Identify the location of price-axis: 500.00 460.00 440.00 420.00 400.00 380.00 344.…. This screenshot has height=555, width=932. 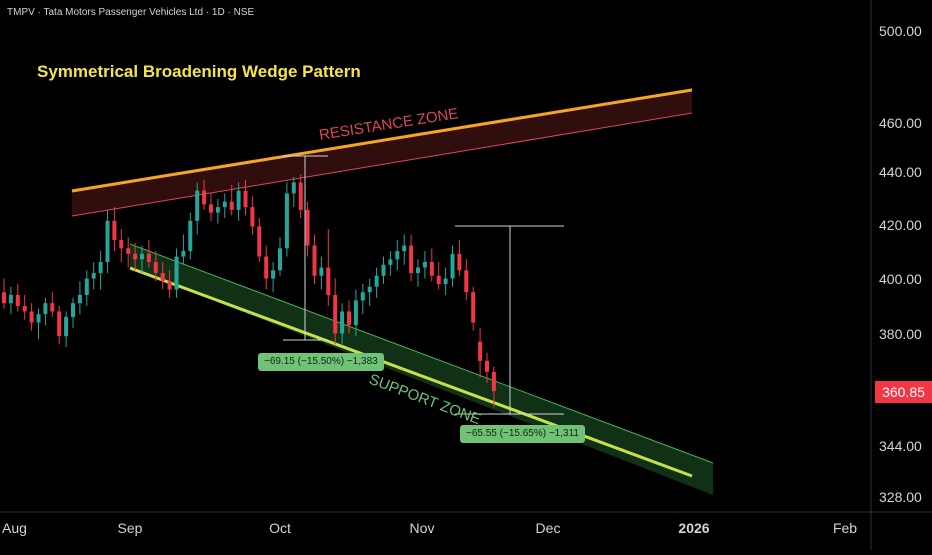
(900, 264).